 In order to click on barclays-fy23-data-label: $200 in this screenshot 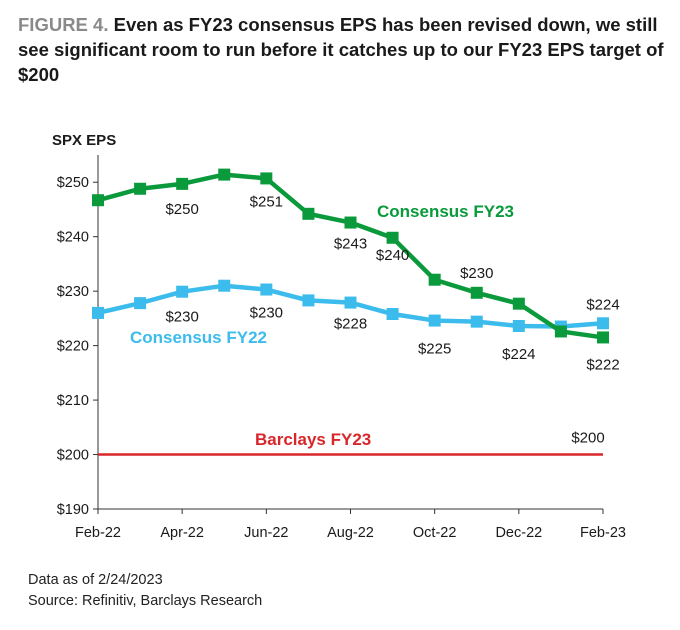, I will do `click(587, 438)`.